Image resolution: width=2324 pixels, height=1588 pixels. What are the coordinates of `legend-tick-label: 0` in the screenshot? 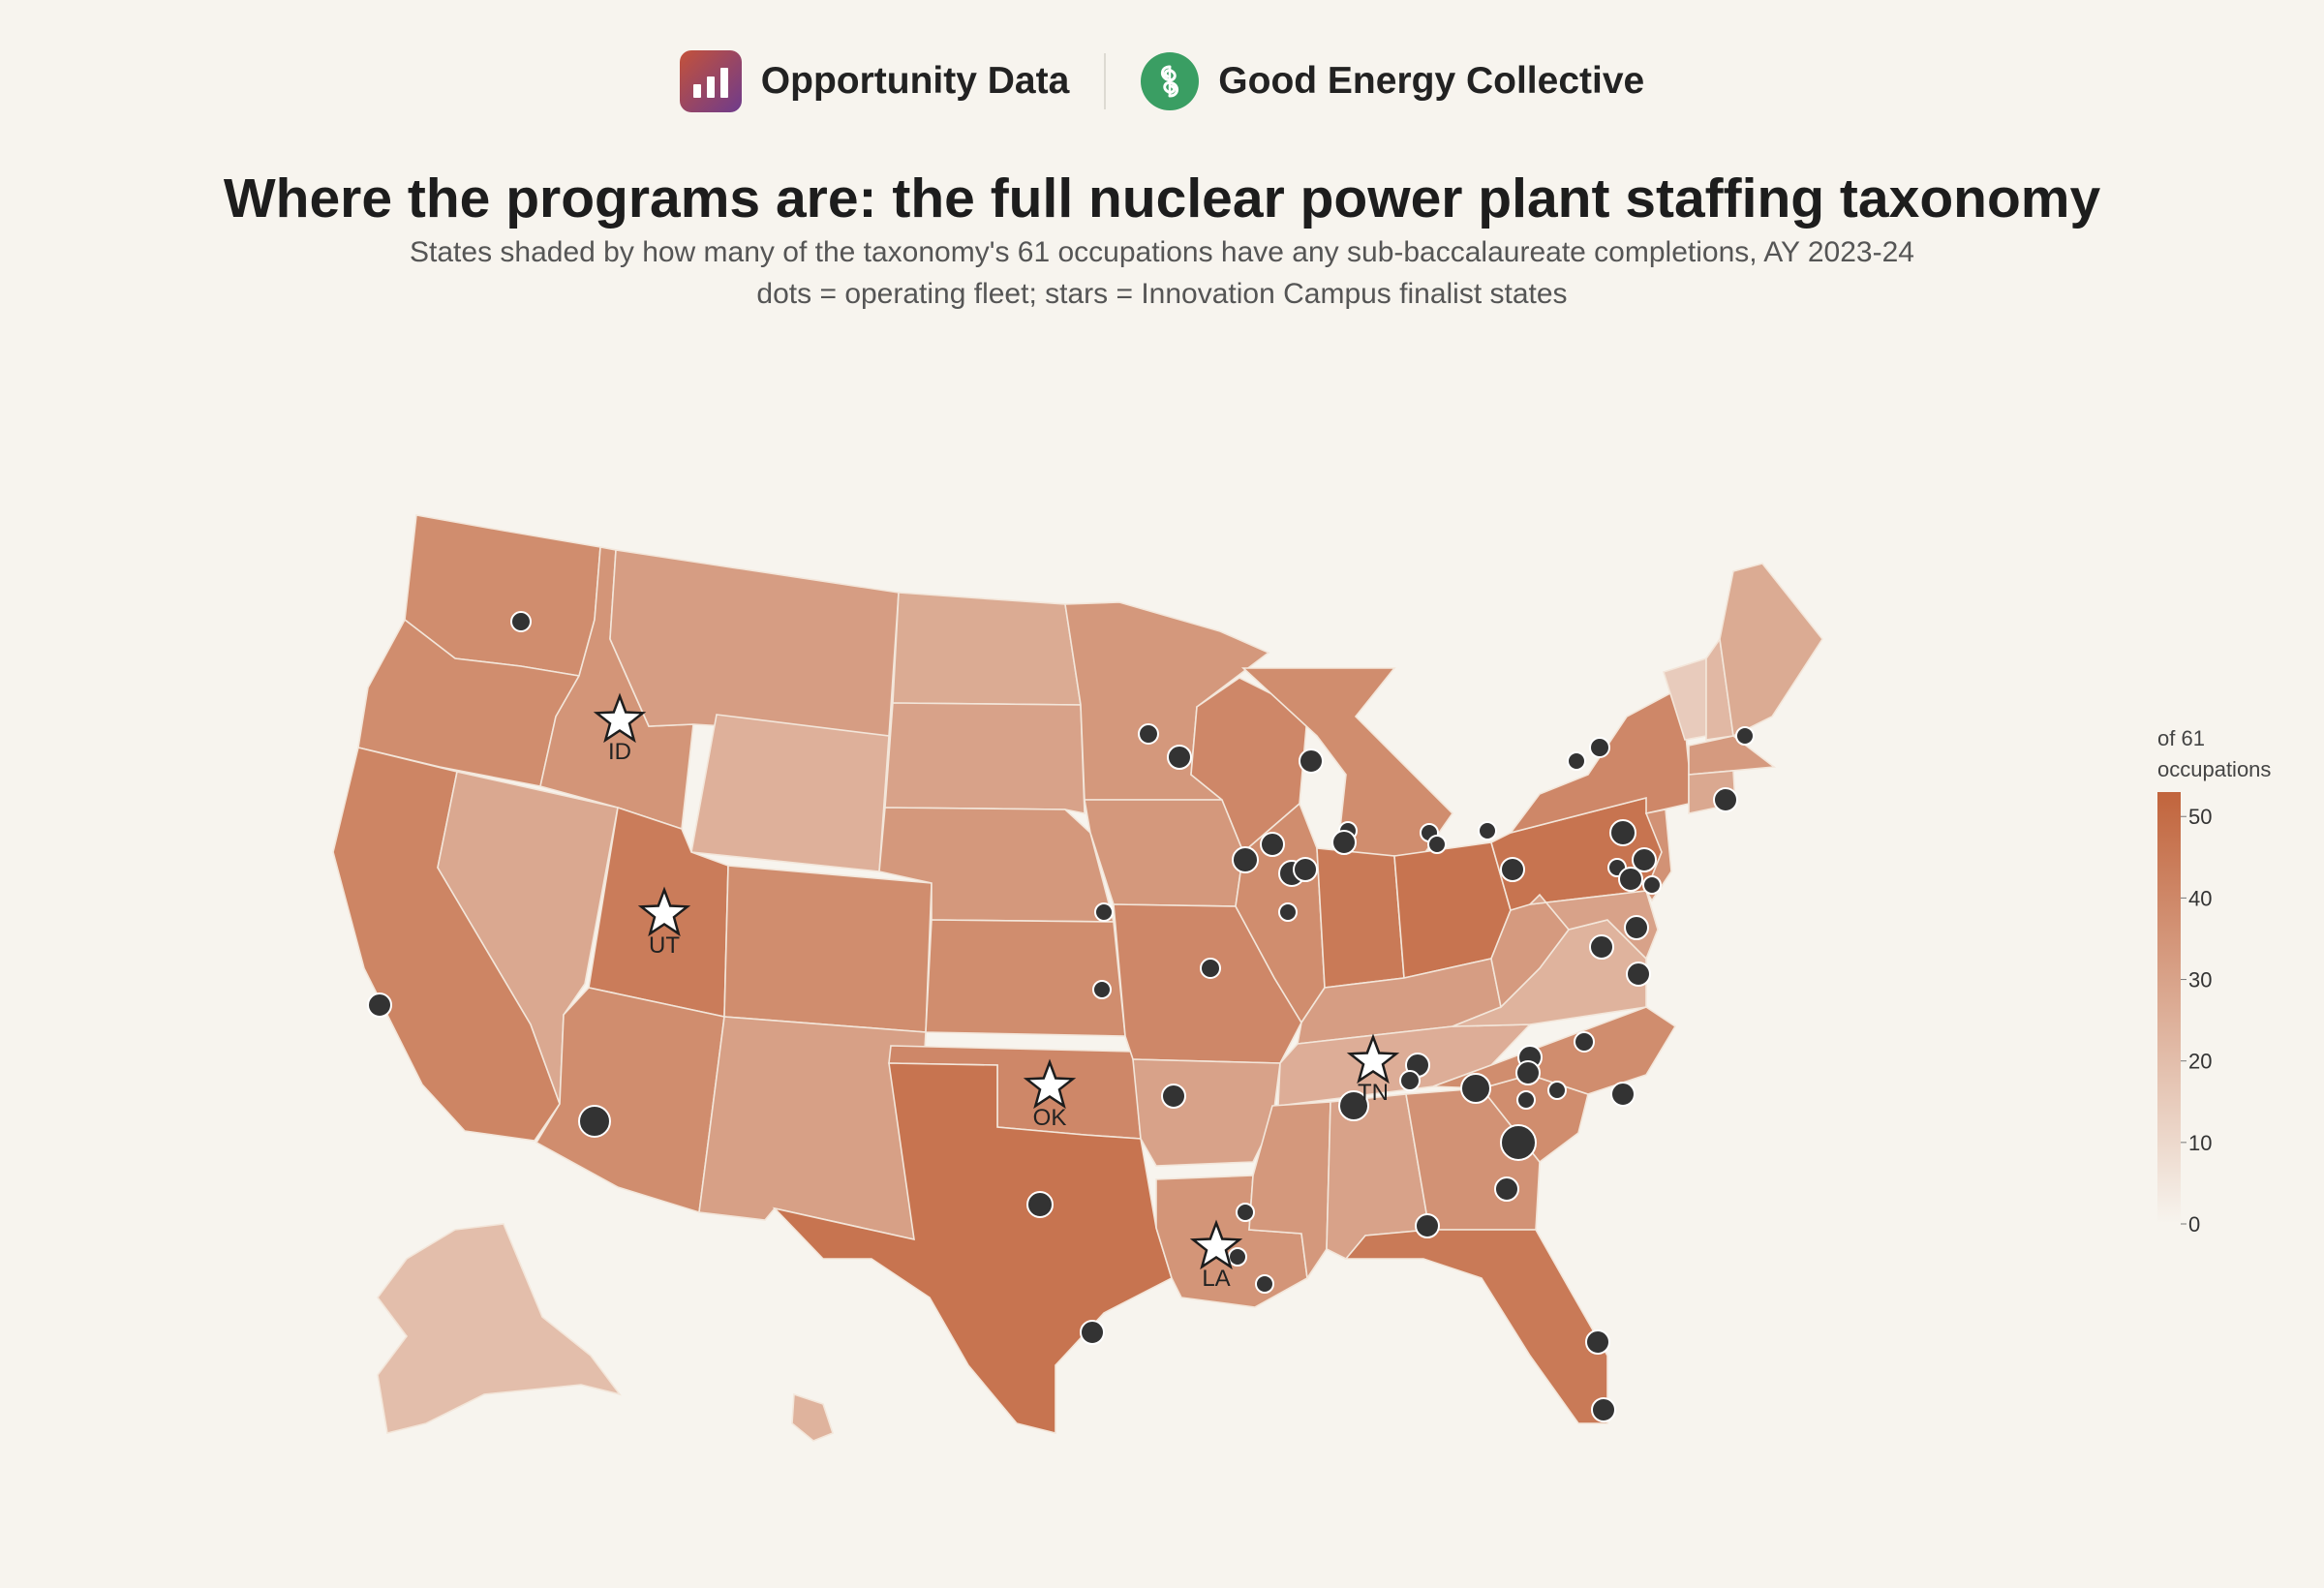 It's located at (2194, 1224).